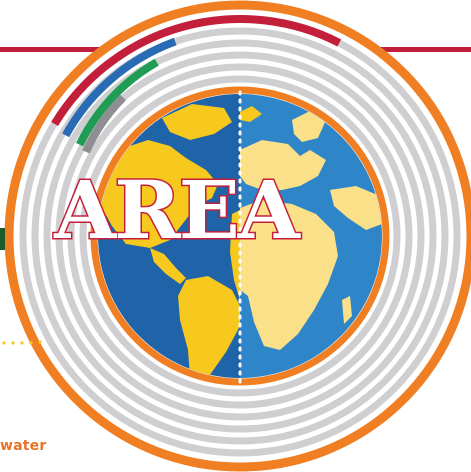  I want to click on dotted-leader, so click(22, 342).